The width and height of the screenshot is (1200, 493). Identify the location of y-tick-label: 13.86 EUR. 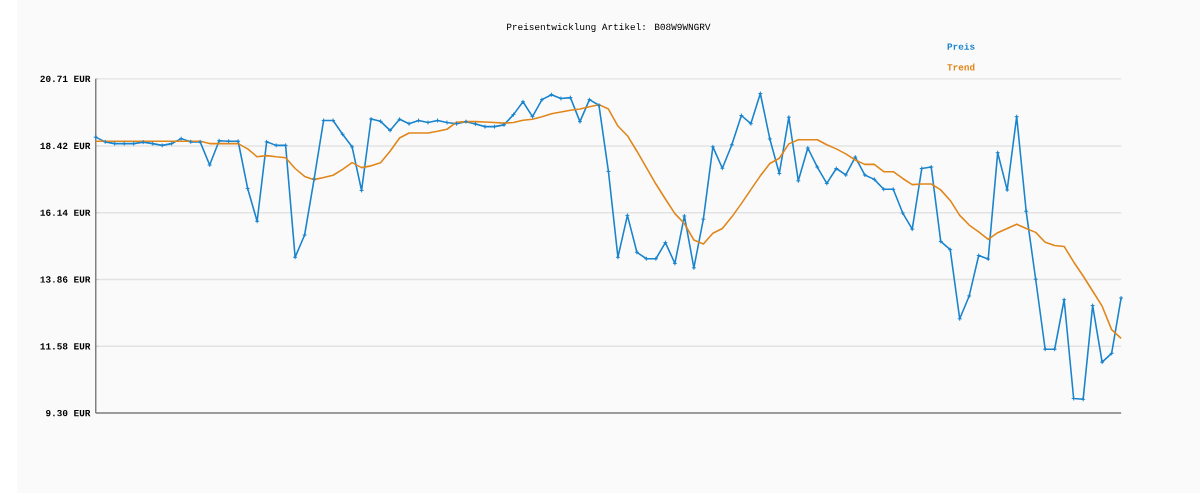
(65, 279).